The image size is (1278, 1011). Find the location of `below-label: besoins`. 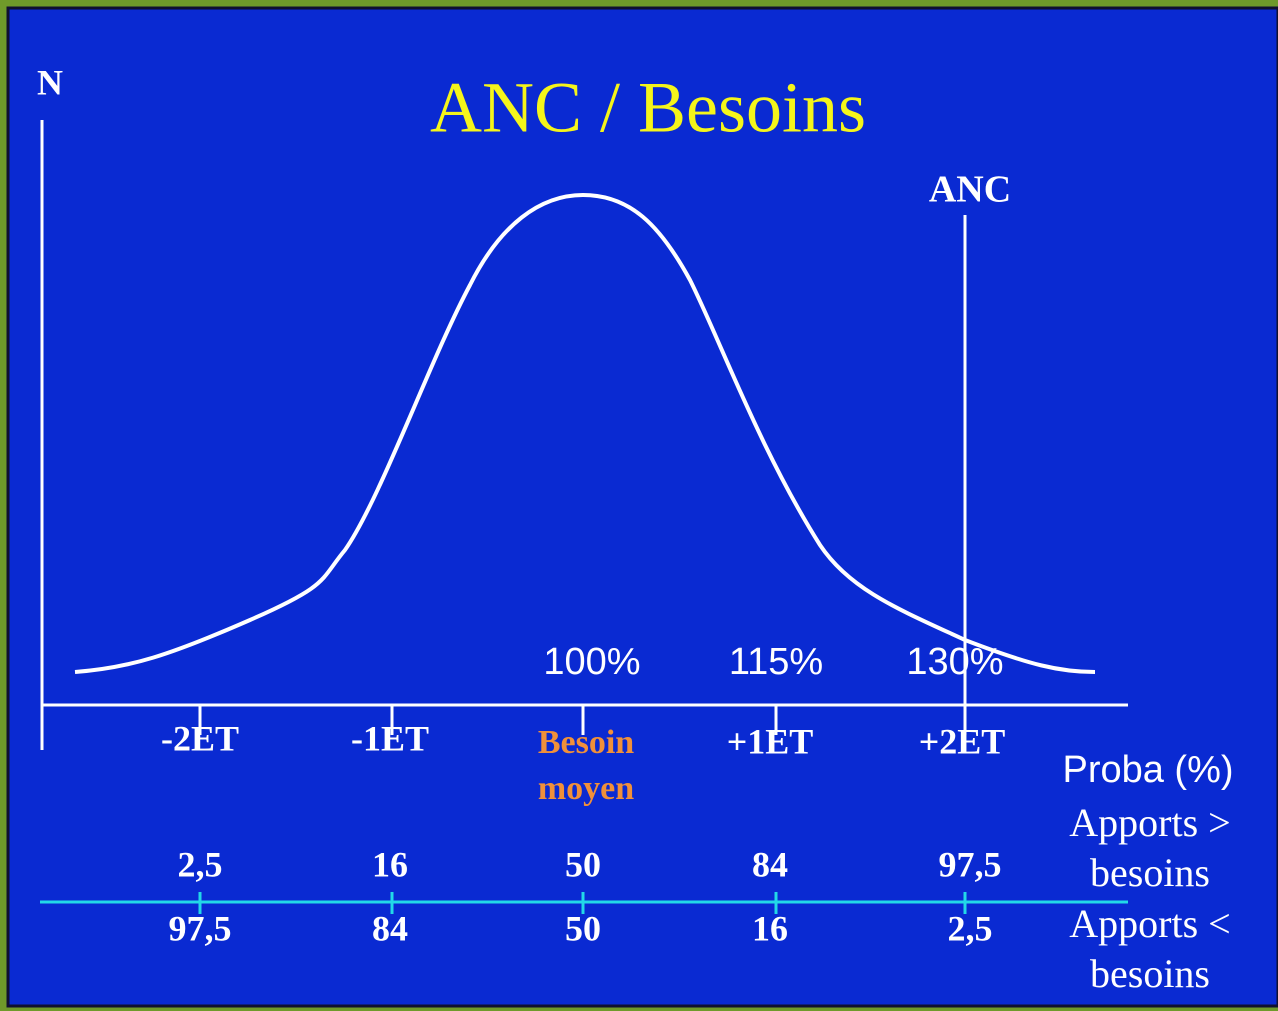

below-label: besoins is located at coordinates (1150, 973).